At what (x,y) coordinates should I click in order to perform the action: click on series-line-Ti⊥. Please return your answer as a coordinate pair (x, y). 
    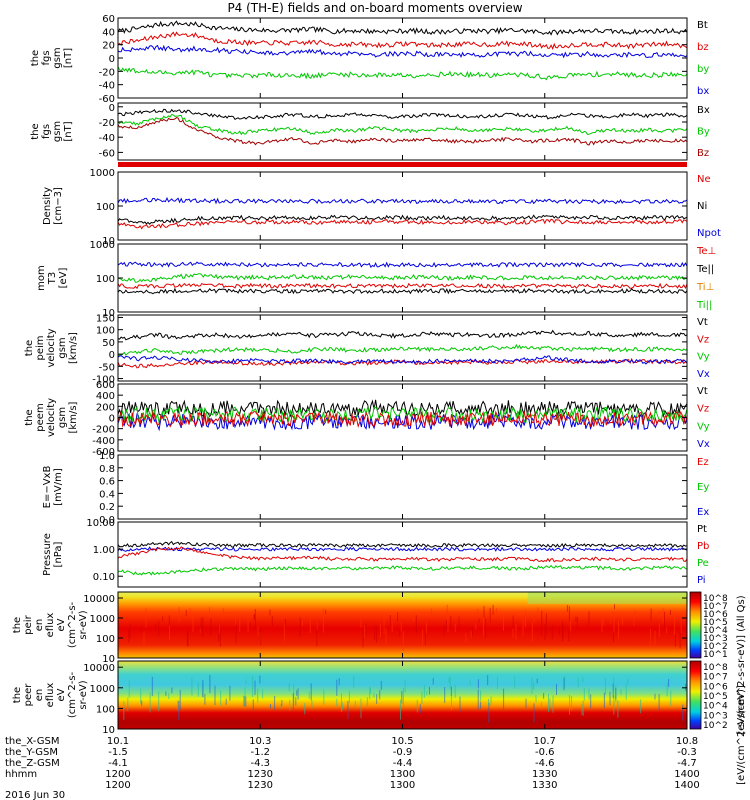
    Looking at the image, I should click on (402, 286).